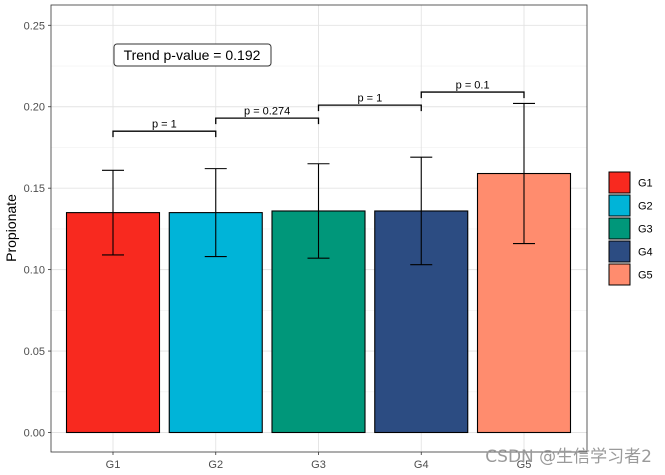 This screenshot has height=475, width=665. I want to click on watermark-text: CSDN @生信学习者2, so click(568, 457).